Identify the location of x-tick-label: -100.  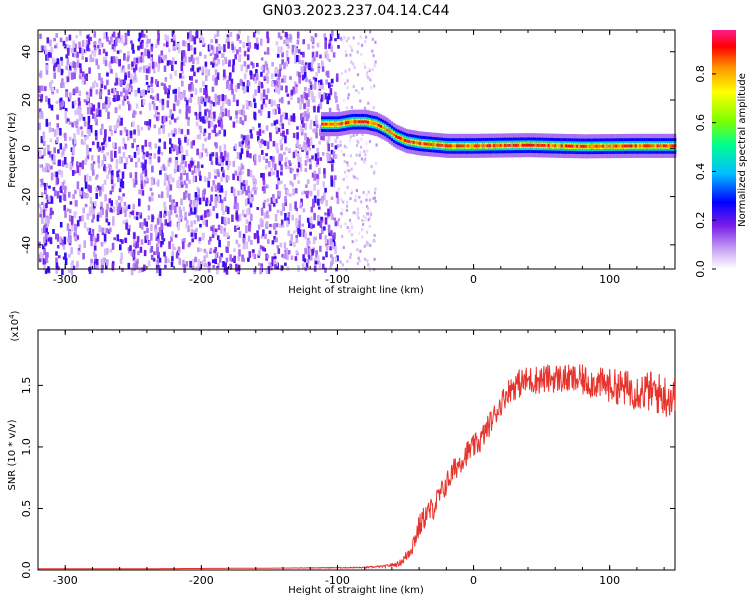
(337, 279).